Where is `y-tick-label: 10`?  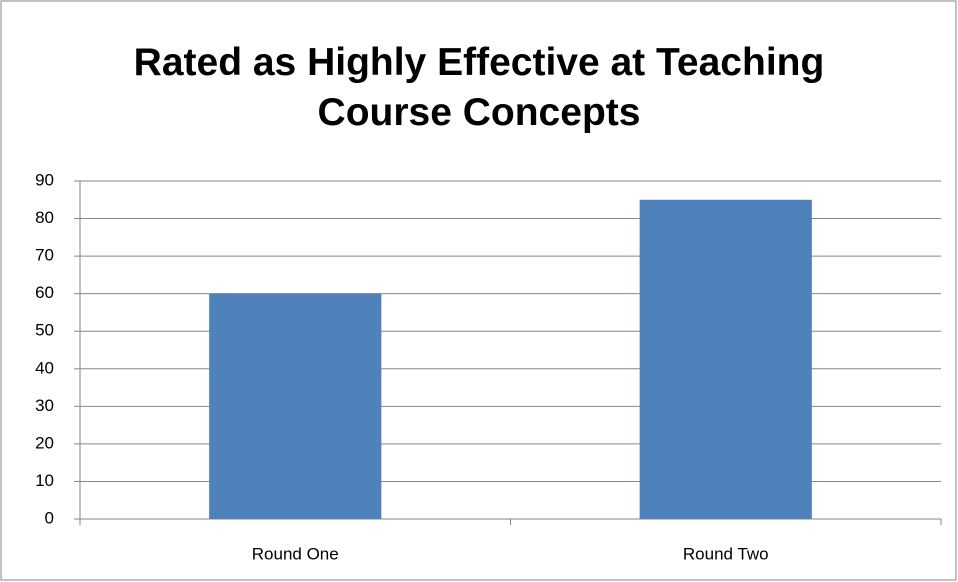
y-tick-label: 10 is located at coordinates (44, 480).